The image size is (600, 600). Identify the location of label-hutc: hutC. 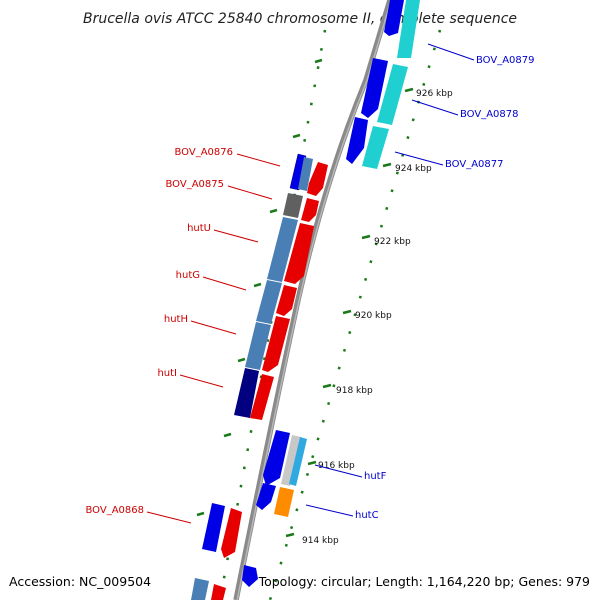
(367, 515).